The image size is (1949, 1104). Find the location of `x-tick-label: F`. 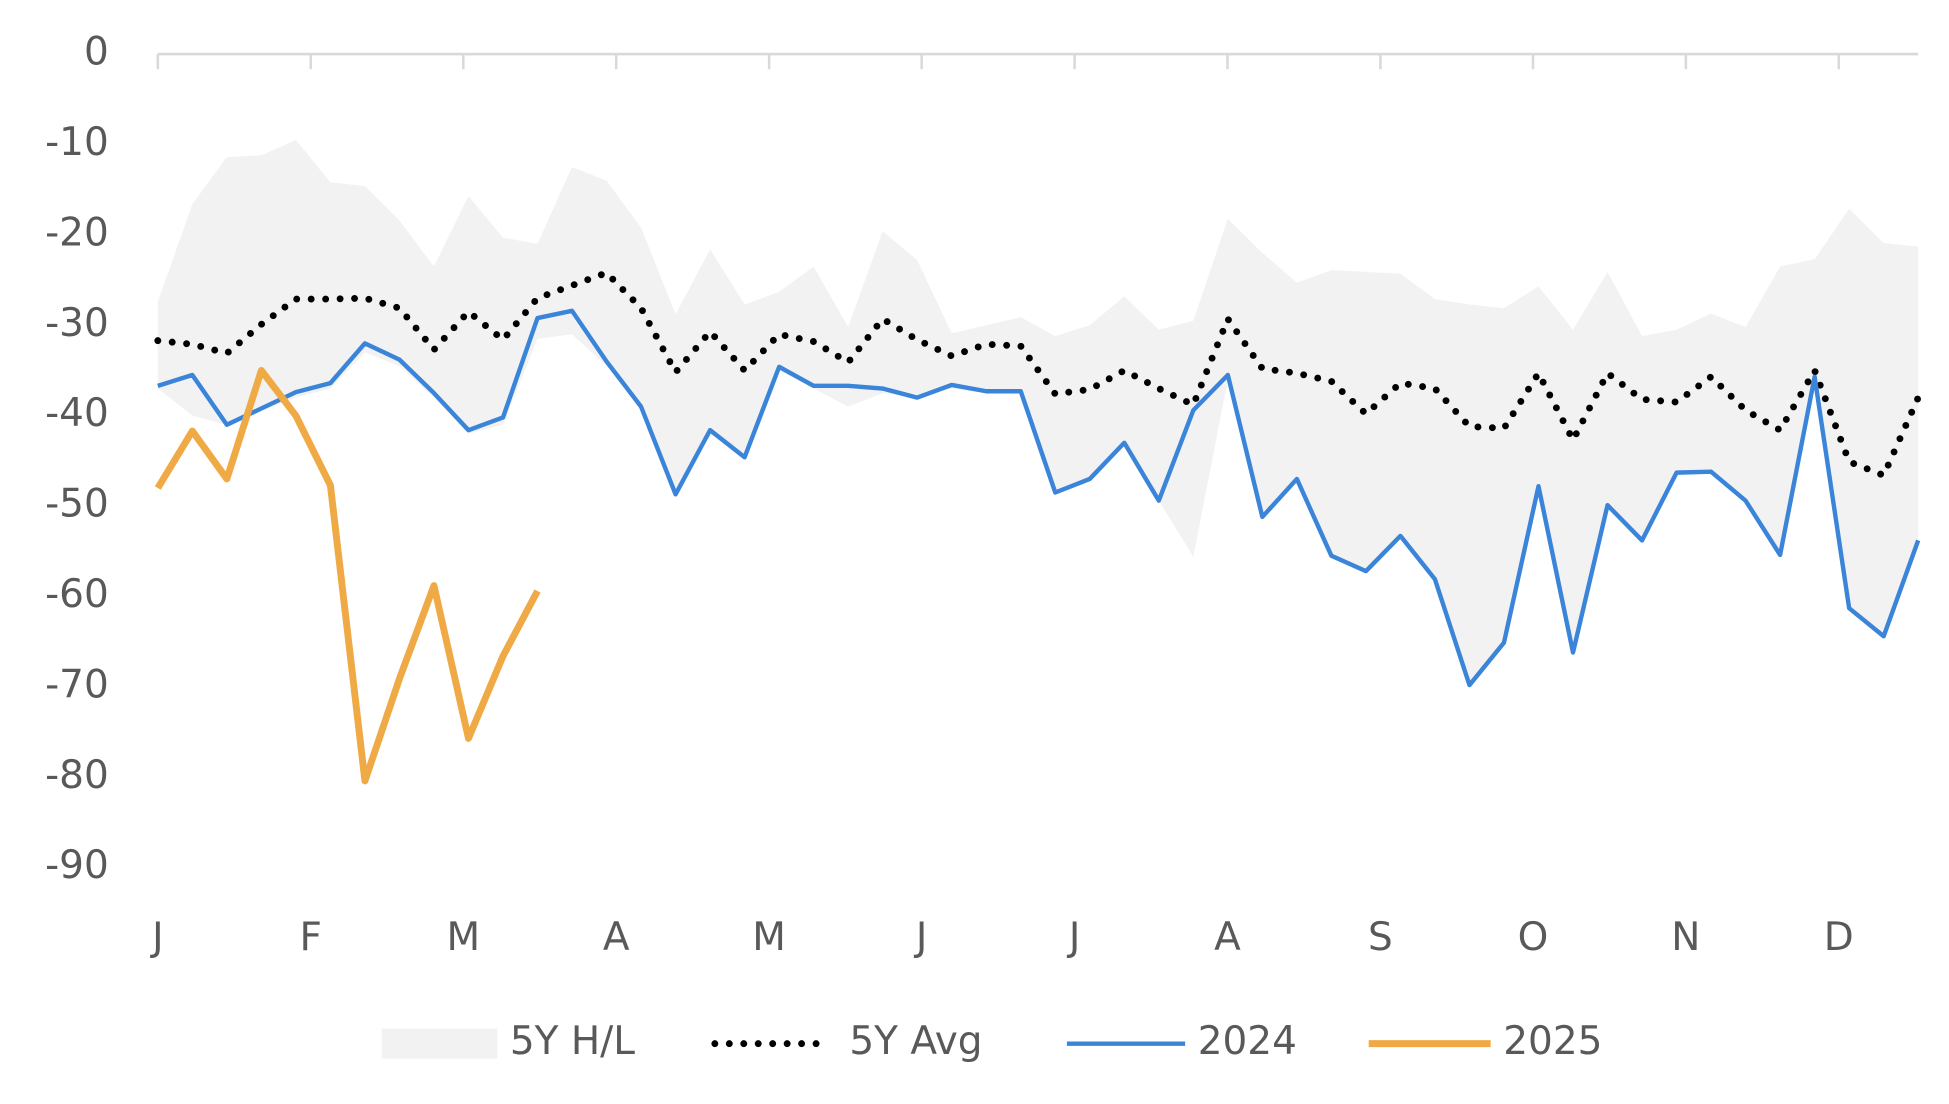

x-tick-label: F is located at coordinates (311, 937).